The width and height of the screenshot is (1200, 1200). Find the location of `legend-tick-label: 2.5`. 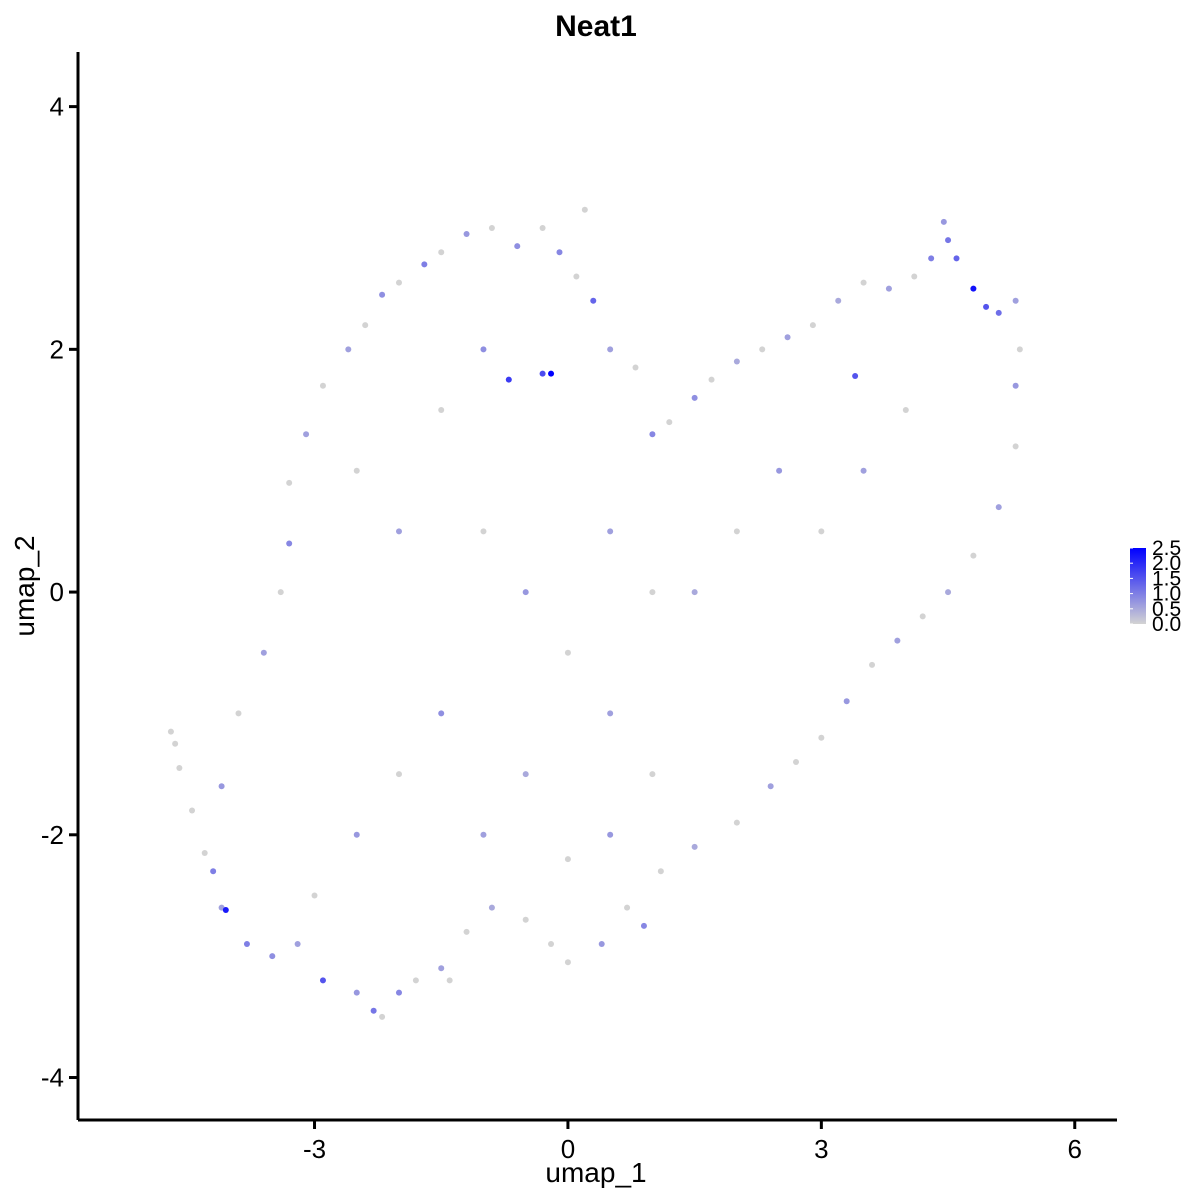

legend-tick-label: 2.5 is located at coordinates (1166, 548).